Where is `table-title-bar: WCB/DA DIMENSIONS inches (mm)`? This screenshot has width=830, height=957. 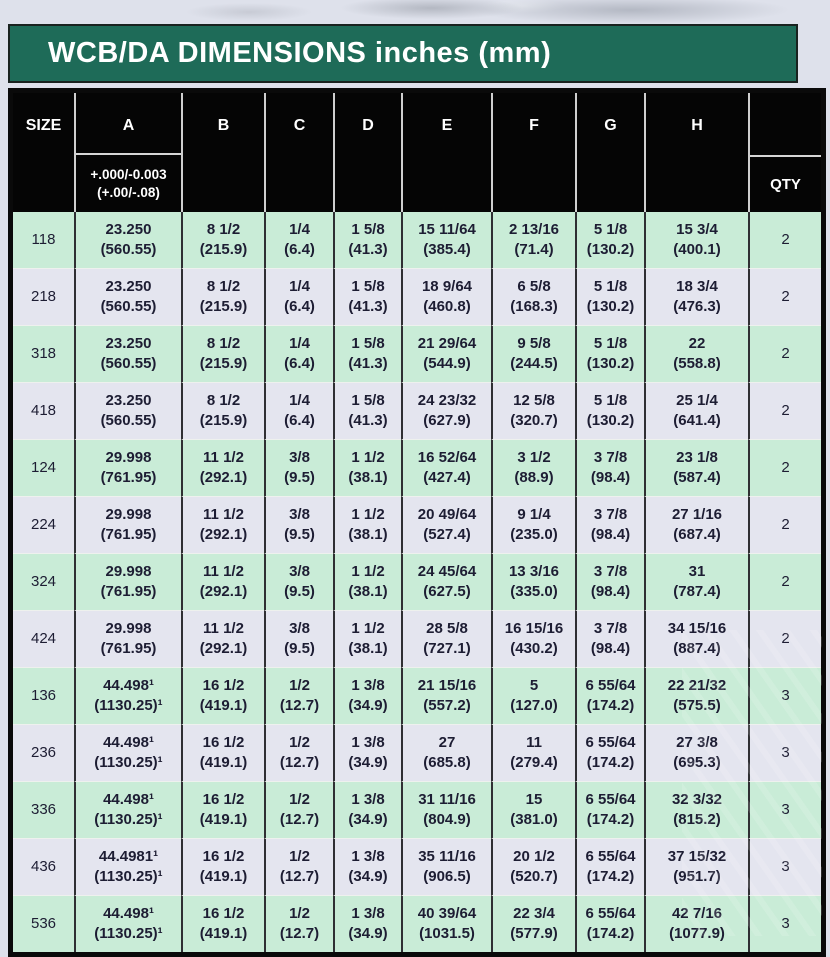 table-title-bar: WCB/DA DIMENSIONS inches (mm) is located at coordinates (403, 53).